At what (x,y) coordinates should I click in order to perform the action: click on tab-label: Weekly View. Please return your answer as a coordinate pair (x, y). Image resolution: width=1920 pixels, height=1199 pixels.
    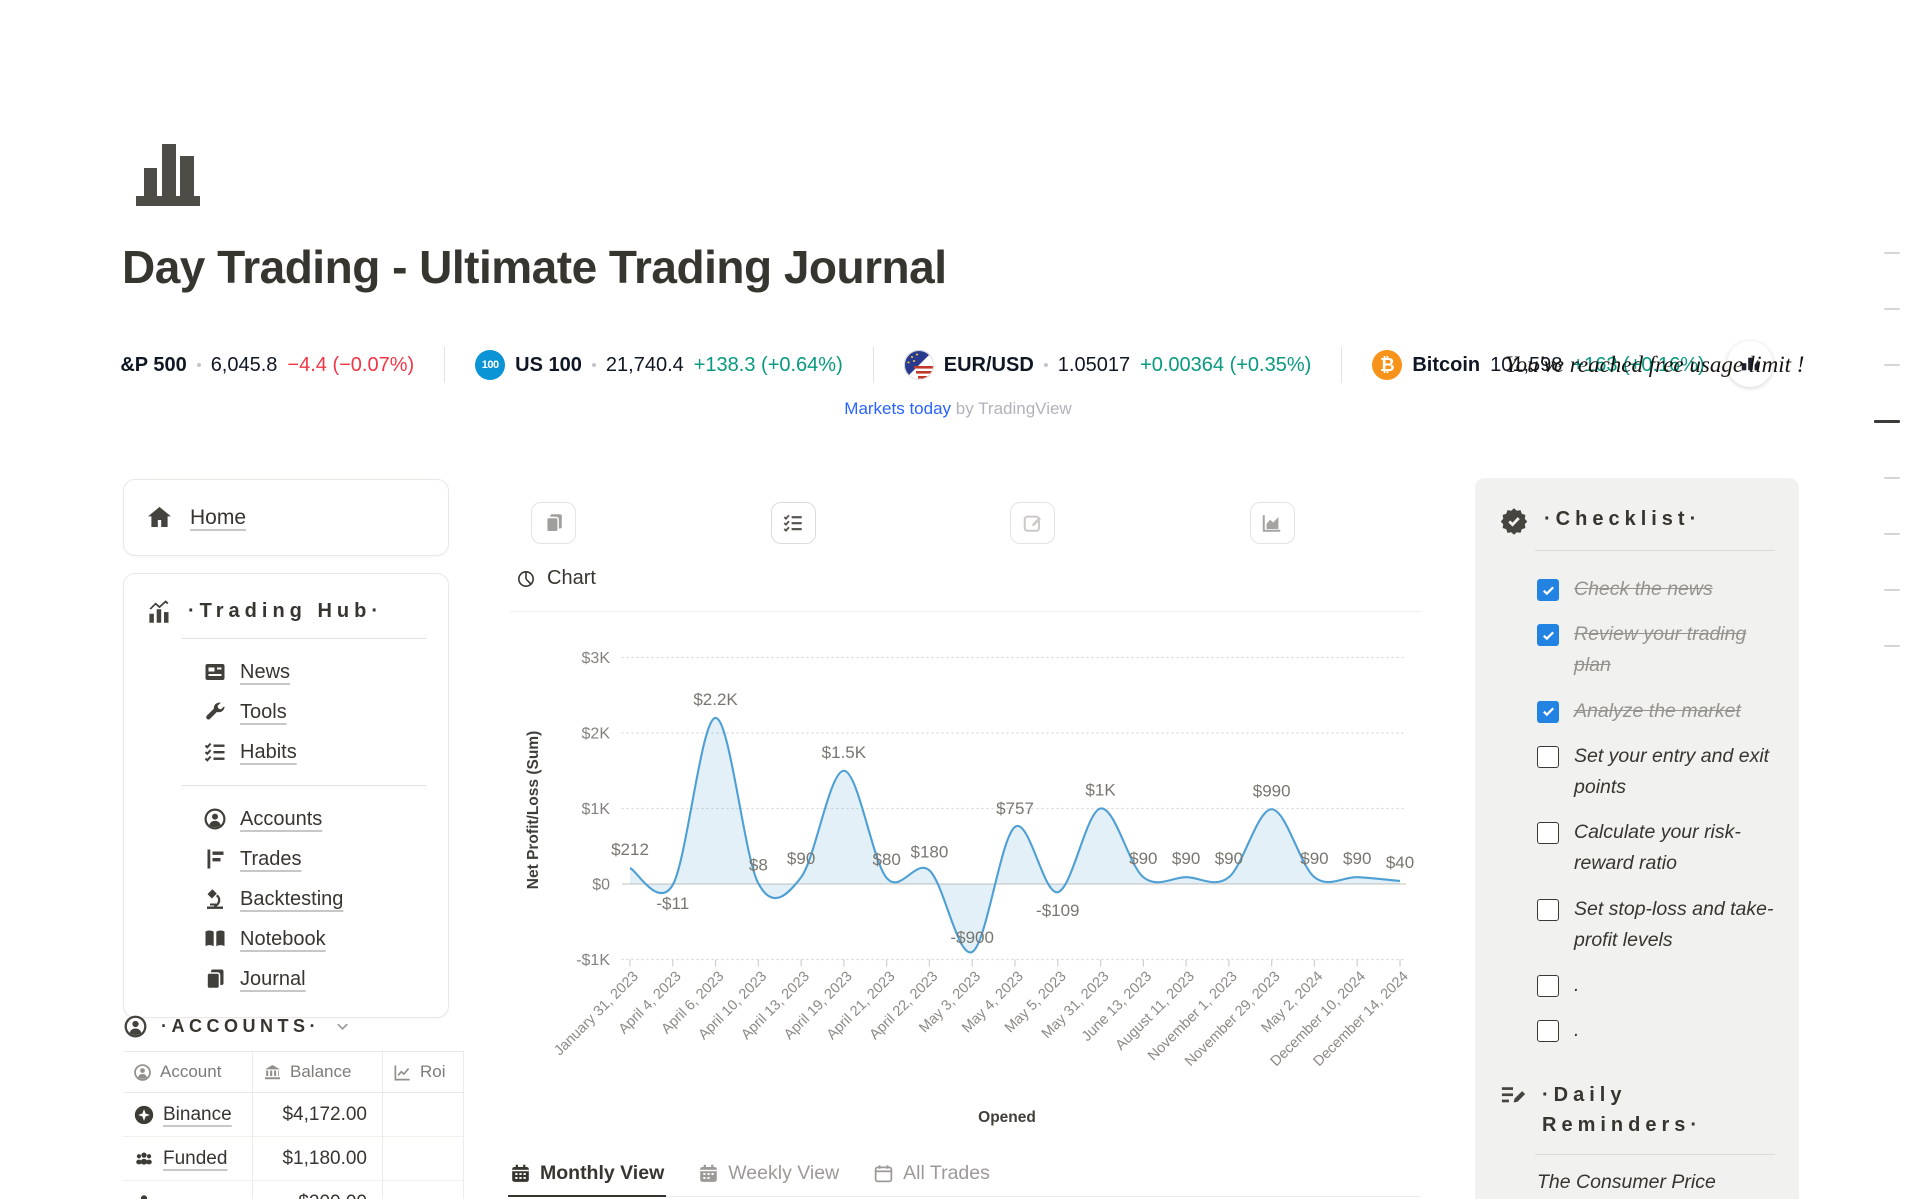
    Looking at the image, I should click on (784, 1172).